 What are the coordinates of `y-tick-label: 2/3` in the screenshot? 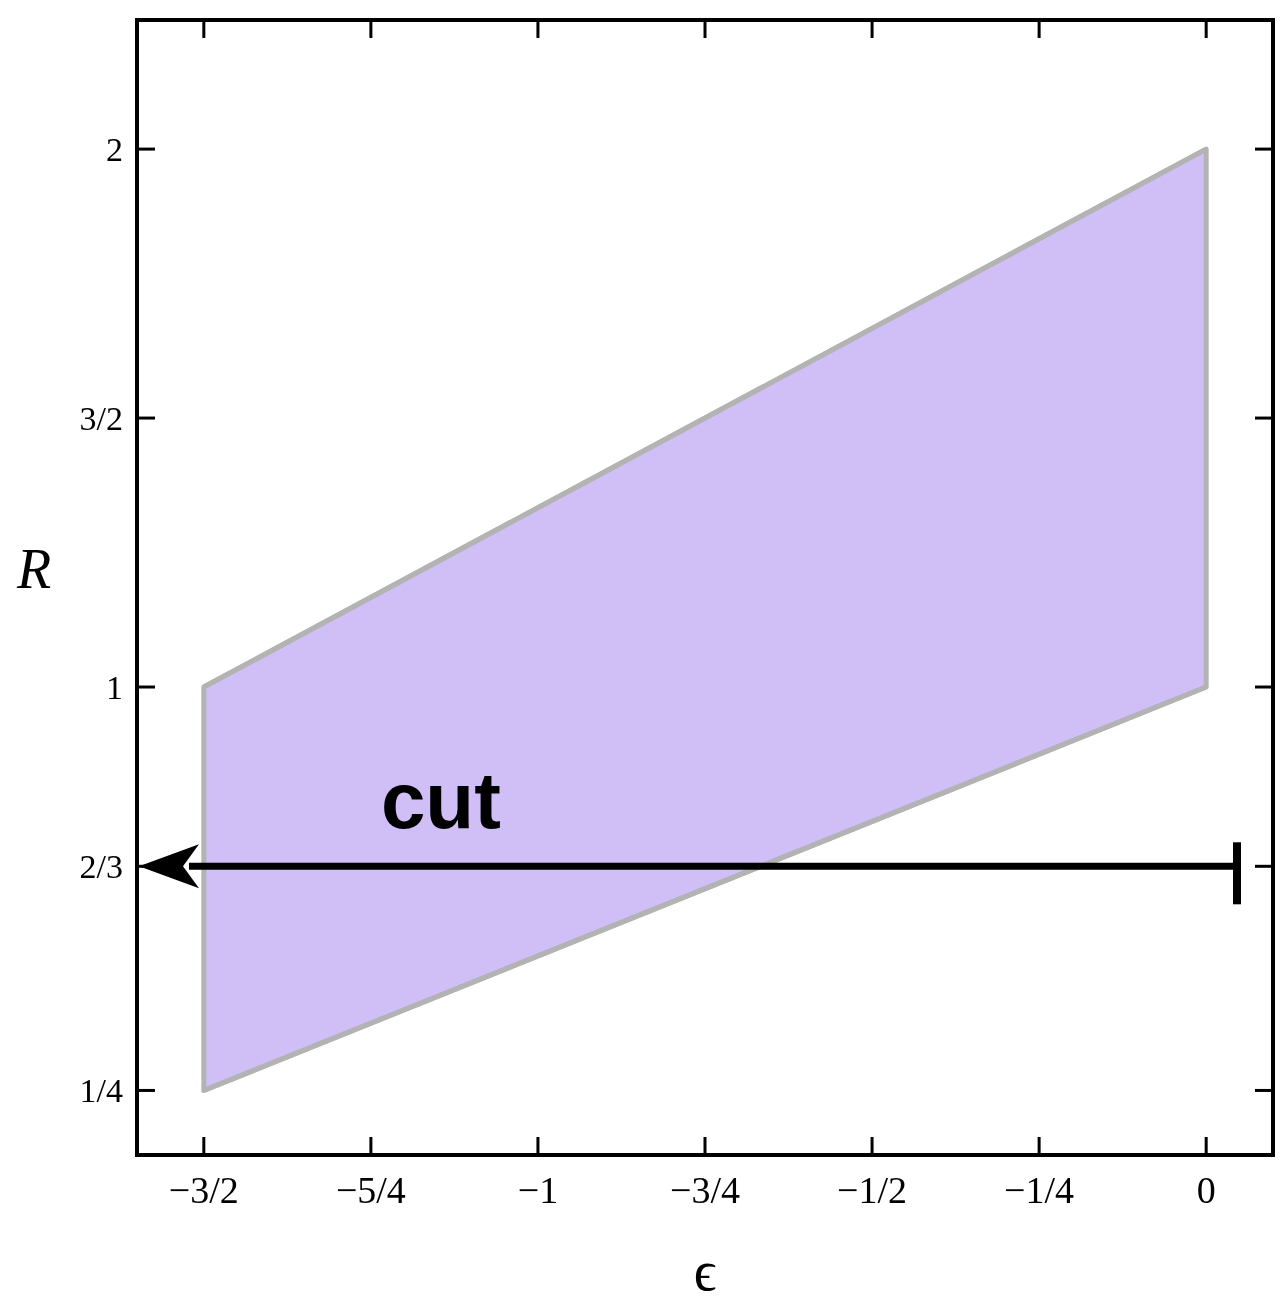 It's located at (101, 867).